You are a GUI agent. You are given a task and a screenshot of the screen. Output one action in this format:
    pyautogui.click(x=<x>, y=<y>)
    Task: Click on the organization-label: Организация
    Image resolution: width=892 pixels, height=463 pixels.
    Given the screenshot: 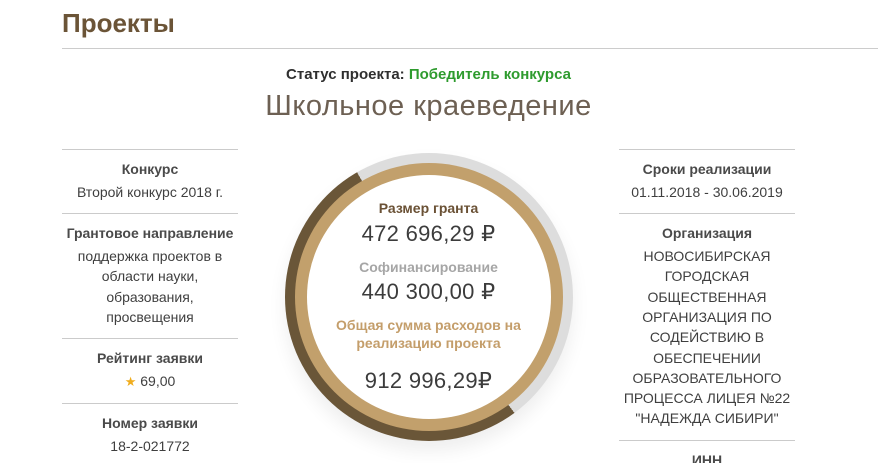 What is the action you would take?
    pyautogui.click(x=707, y=233)
    